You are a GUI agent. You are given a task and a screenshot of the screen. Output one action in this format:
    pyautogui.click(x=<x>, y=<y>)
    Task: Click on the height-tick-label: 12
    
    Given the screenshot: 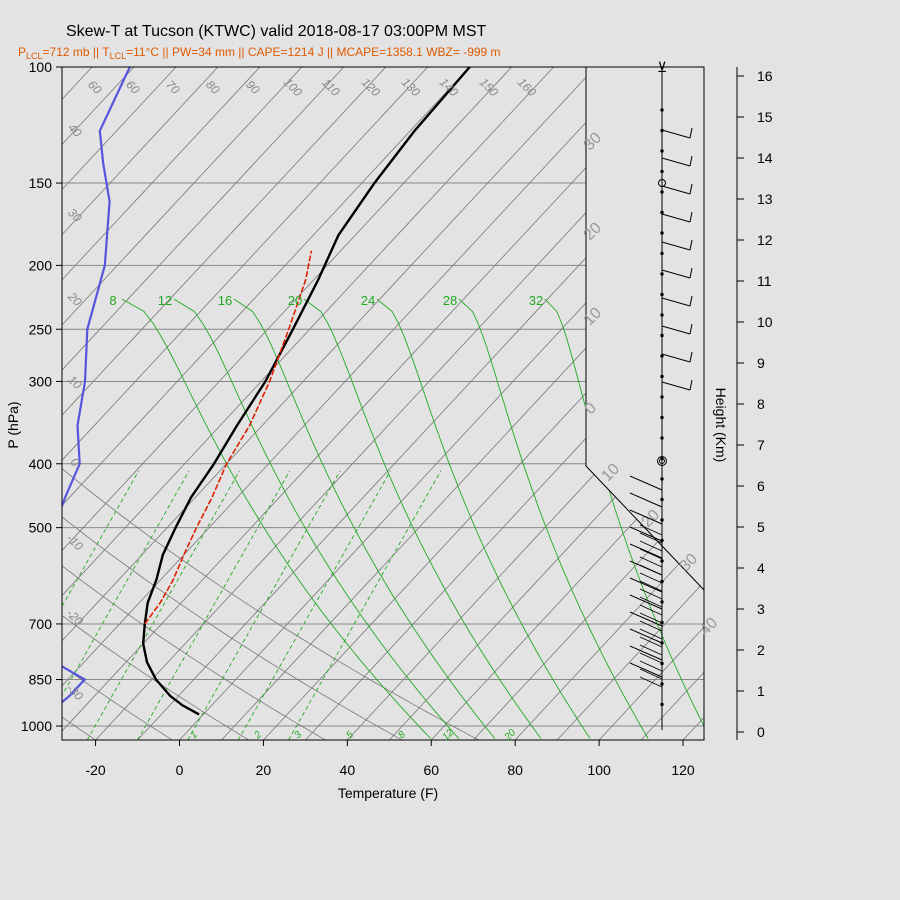 What is the action you would take?
    pyautogui.click(x=765, y=240)
    